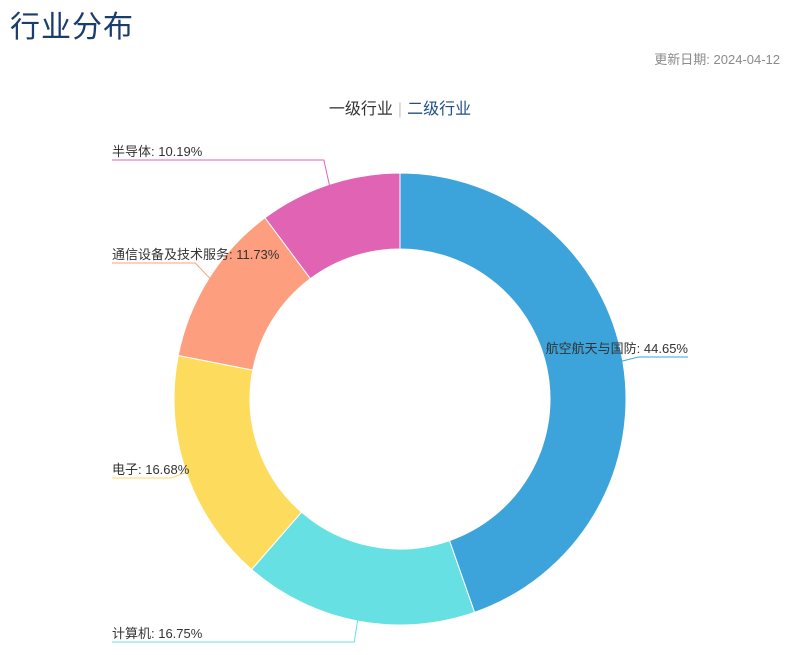  I want to click on tab-level2-industry: 二级行业, so click(439, 109).